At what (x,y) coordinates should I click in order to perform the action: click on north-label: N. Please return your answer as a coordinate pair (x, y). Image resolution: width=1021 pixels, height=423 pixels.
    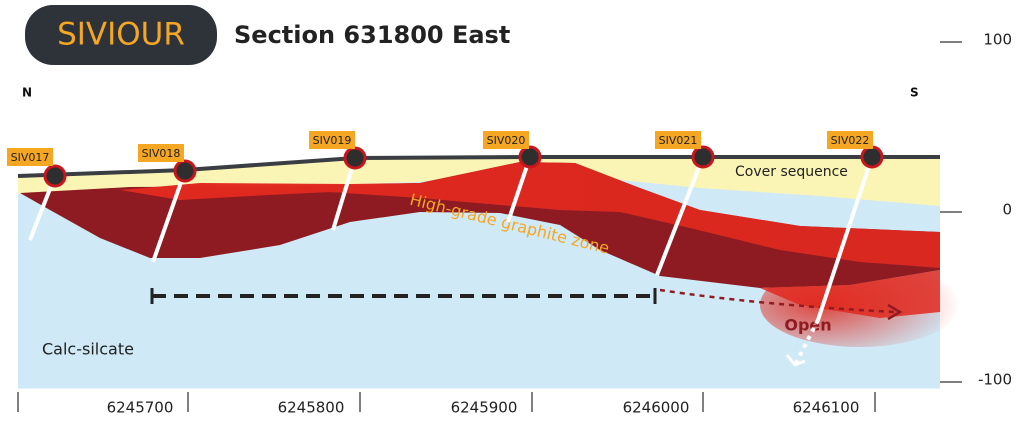
    Looking at the image, I should click on (27, 93).